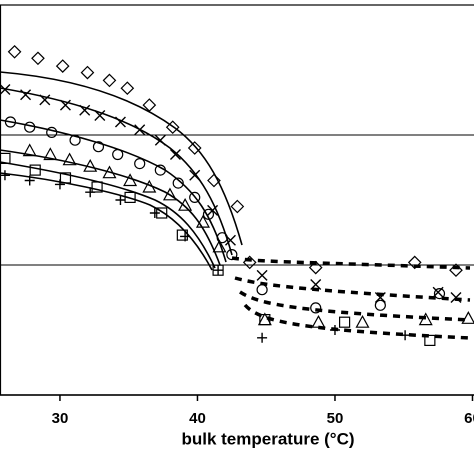  I want to click on x-tick-label: 40, so click(197, 418).